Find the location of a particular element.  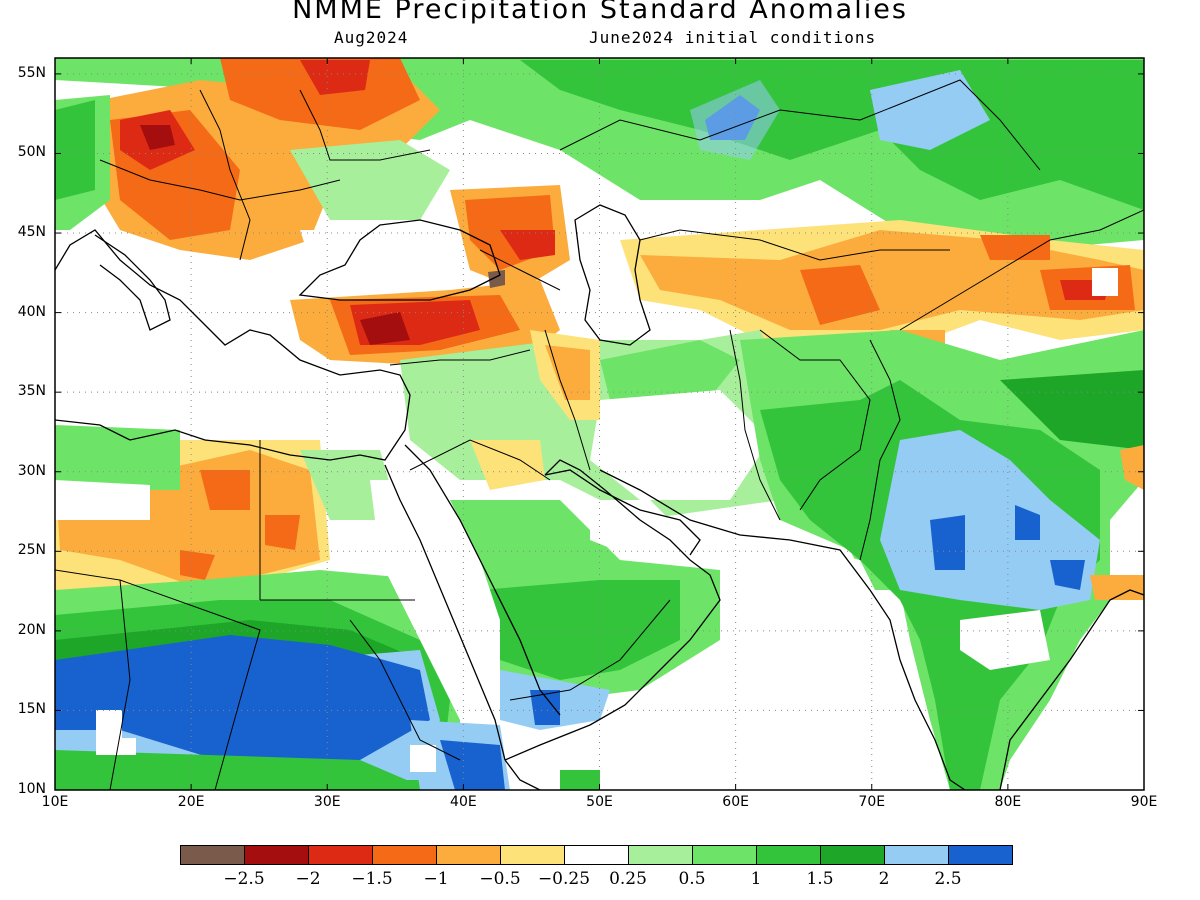

latitude-tick-label: 20N is located at coordinates (31, 629).